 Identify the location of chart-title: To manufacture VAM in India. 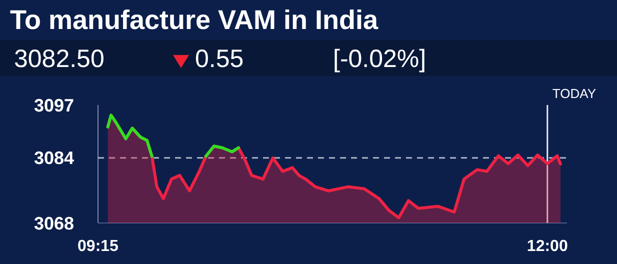
(195, 20).